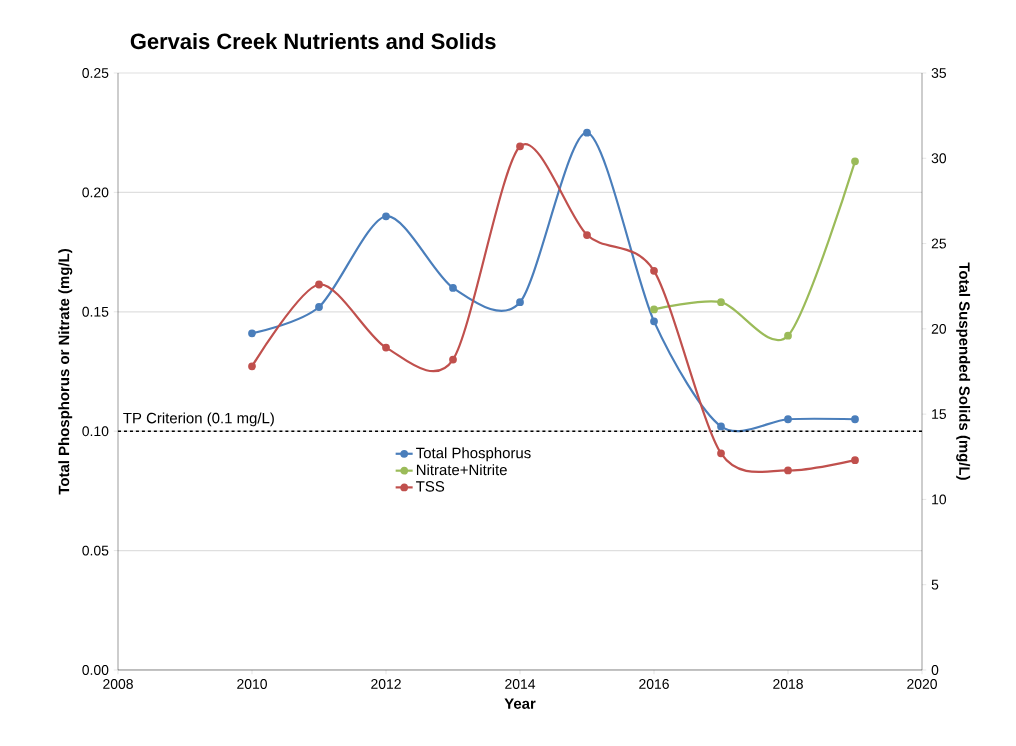 This screenshot has width=1016, height=746. Describe the element at coordinates (95, 670) in the screenshot. I see `y-tick-label: 0.00` at that location.